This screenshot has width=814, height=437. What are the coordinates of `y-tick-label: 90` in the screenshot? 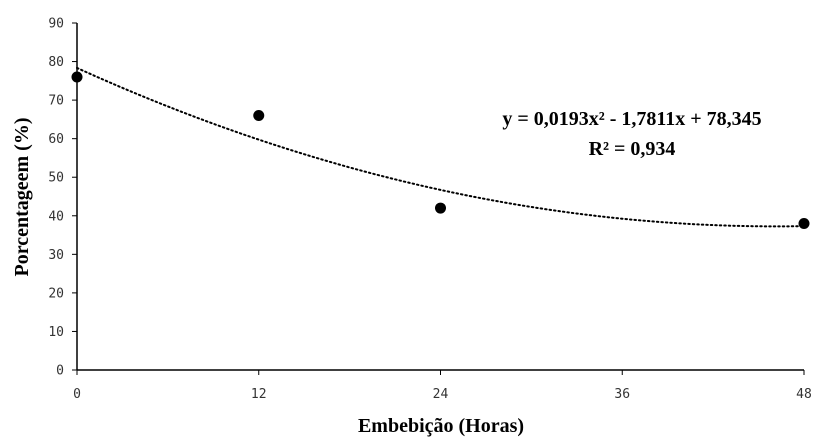 It's located at (56, 24).